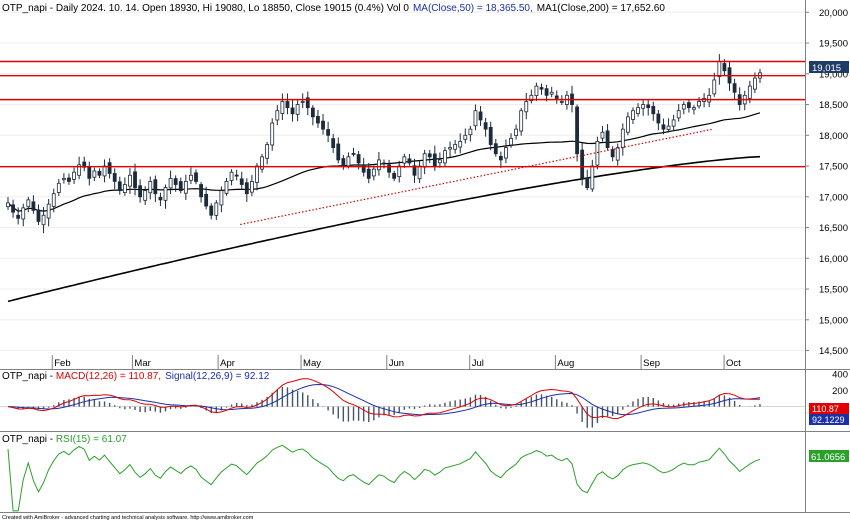 Image resolution: width=850 pixels, height=526 pixels. Describe the element at coordinates (384, 399) in the screenshot. I see `signal-line` at that location.